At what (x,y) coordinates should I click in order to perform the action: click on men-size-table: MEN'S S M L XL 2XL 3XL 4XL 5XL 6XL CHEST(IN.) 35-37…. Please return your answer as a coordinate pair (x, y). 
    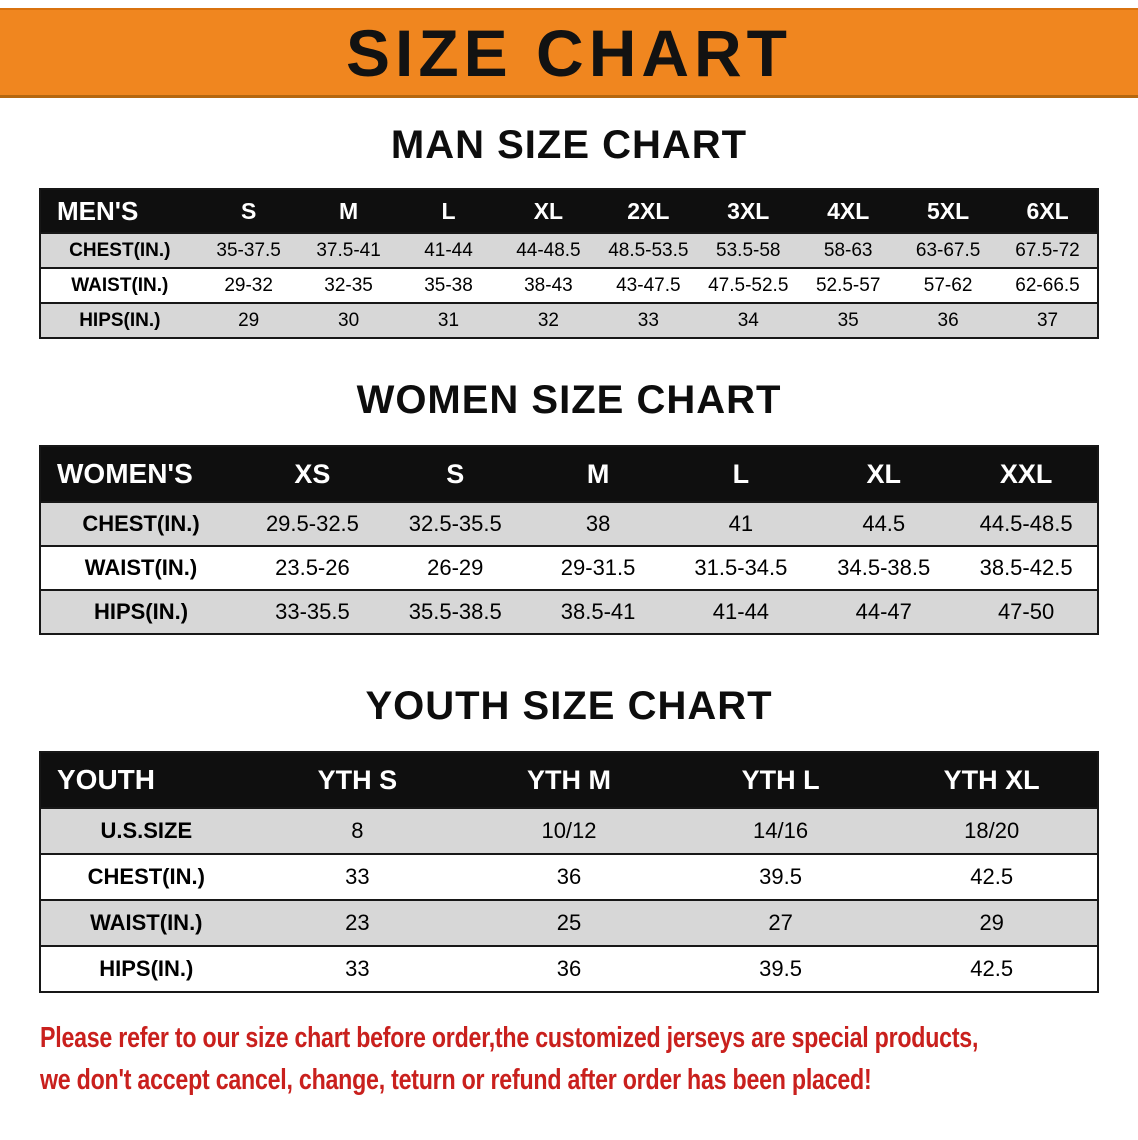
    Looking at the image, I should click on (569, 263).